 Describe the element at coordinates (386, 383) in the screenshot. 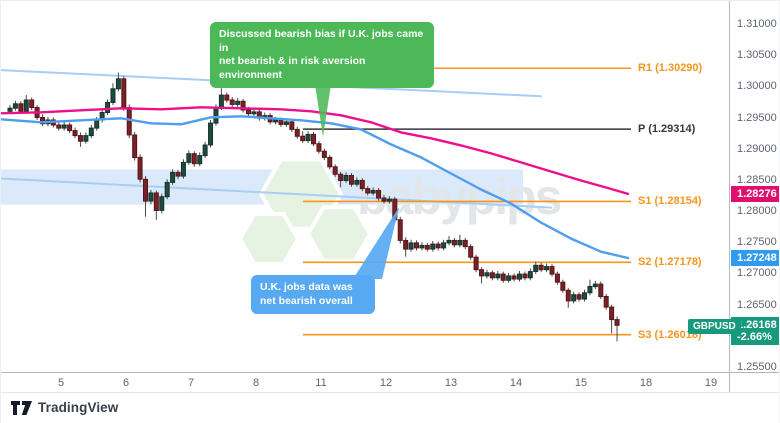

I see `time-tick: 12` at that location.